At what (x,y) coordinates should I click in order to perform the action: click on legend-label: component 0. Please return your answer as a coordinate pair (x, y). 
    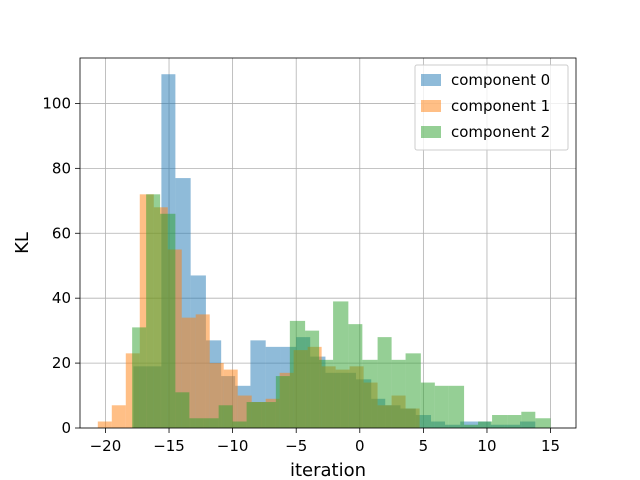
    Looking at the image, I should click on (500, 80).